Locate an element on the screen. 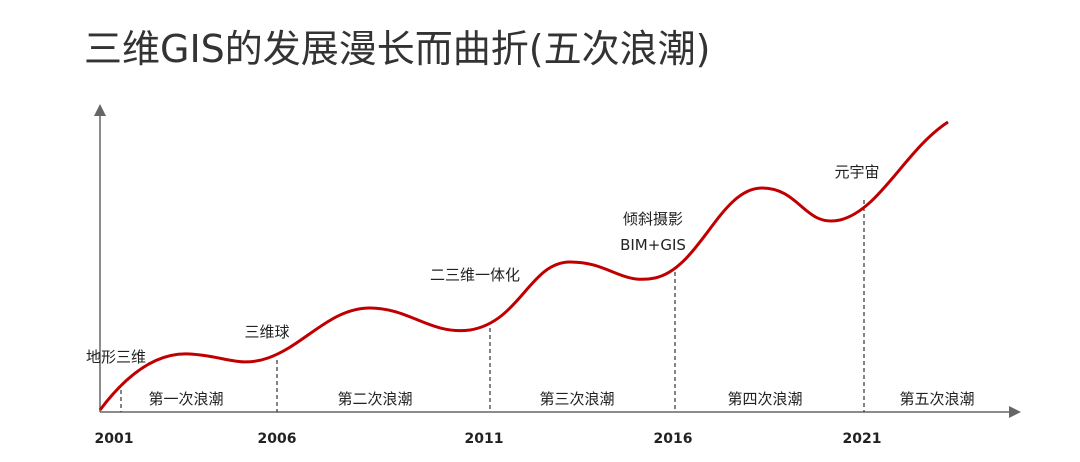  milestone-label: 元宇宙 is located at coordinates (856, 172).